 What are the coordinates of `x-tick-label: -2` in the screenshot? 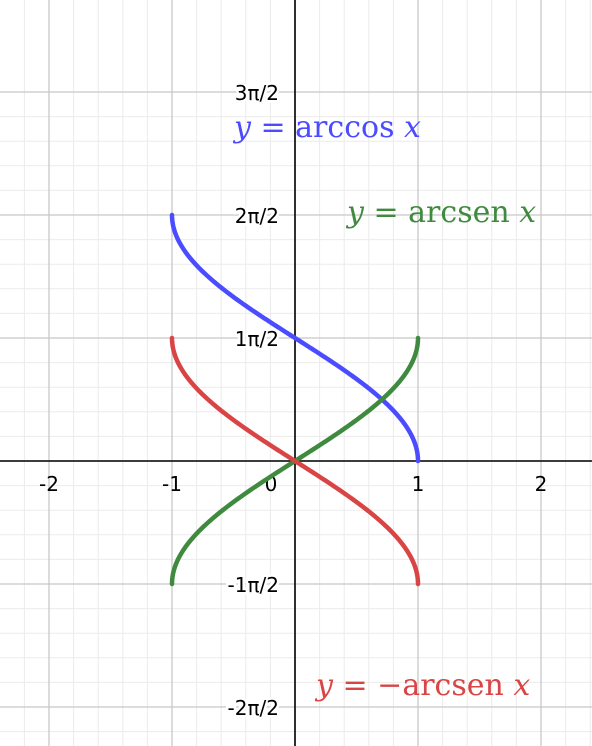 It's located at (49, 484).